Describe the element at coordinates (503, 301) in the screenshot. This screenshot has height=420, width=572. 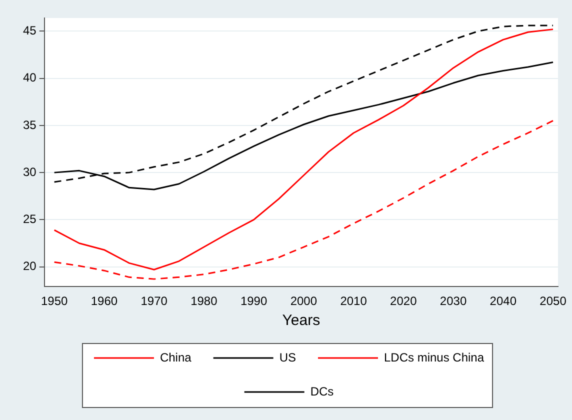
I see `x-tick-label: 2040` at that location.